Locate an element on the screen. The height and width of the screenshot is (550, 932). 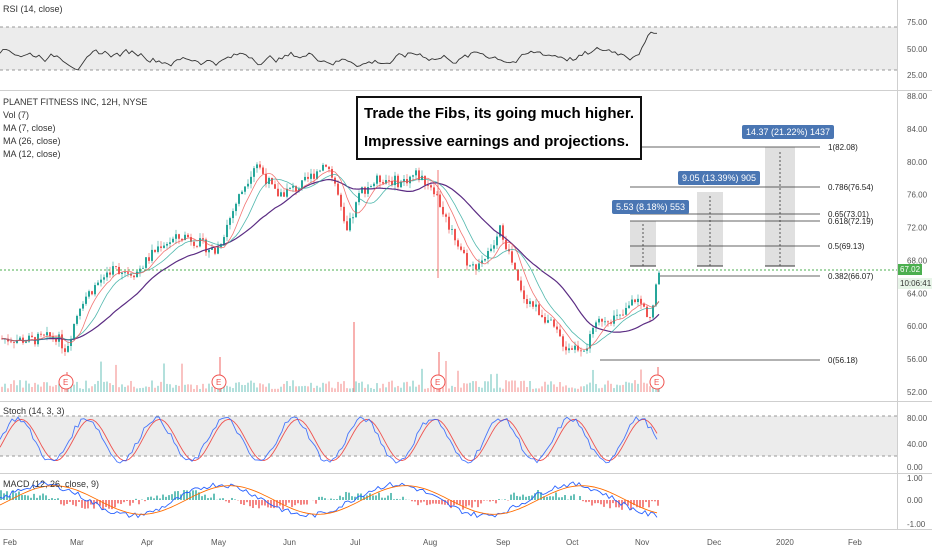
earnings-marker-circle is located at coordinates (438, 382).